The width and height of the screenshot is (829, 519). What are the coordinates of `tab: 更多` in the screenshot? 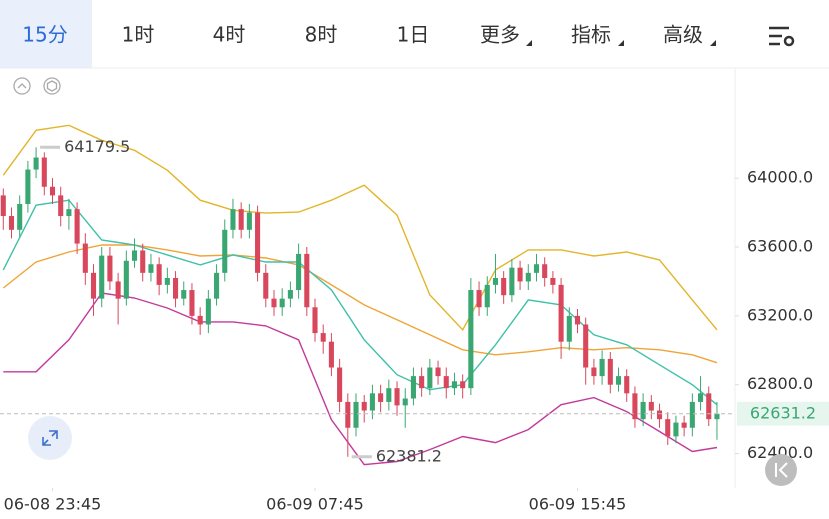 It's located at (500, 35).